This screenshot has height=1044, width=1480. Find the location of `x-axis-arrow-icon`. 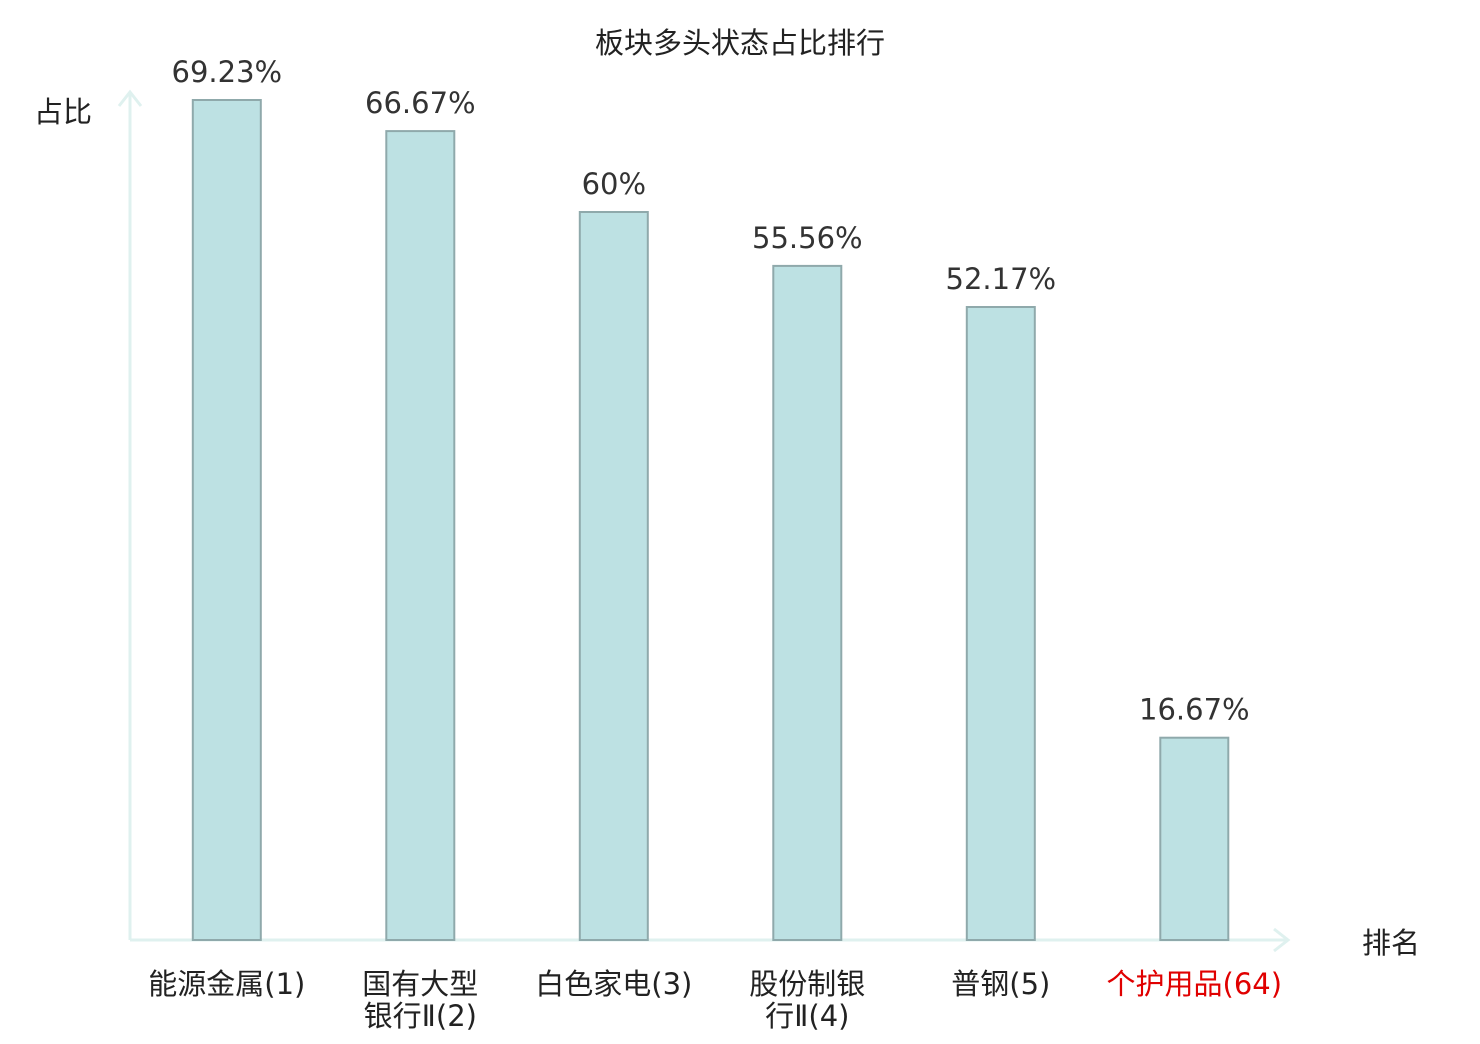

x-axis-arrow-icon is located at coordinates (1282, 940).